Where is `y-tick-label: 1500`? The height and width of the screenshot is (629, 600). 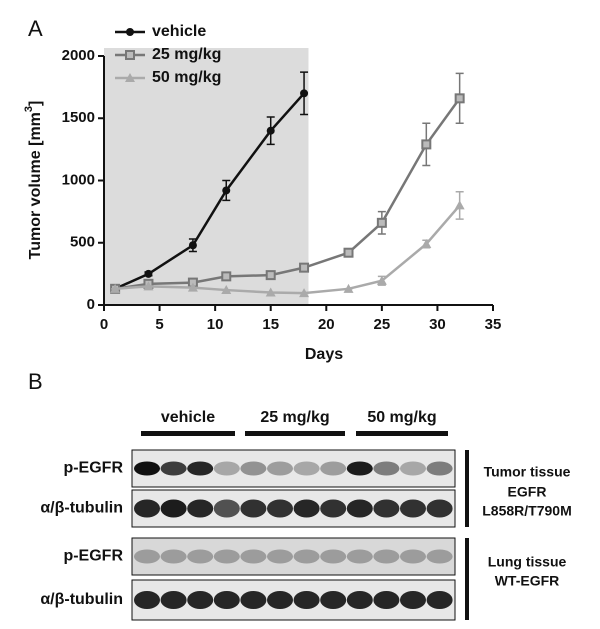
y-tick-label: 1500 is located at coordinates (78, 117).